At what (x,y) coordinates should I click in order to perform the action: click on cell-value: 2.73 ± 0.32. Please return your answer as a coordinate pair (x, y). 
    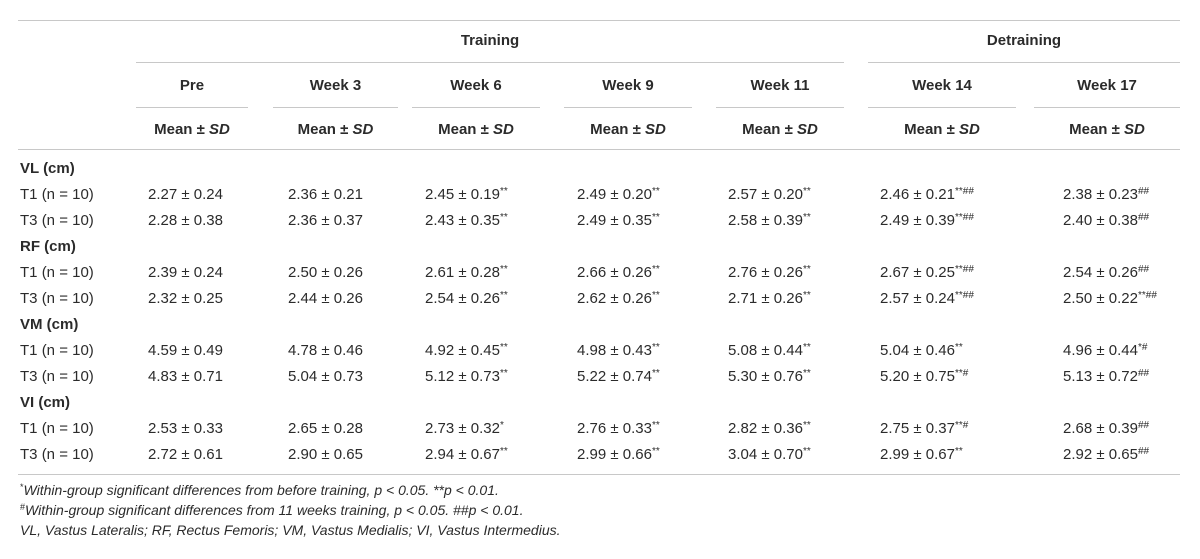
    Looking at the image, I should click on (462, 428).